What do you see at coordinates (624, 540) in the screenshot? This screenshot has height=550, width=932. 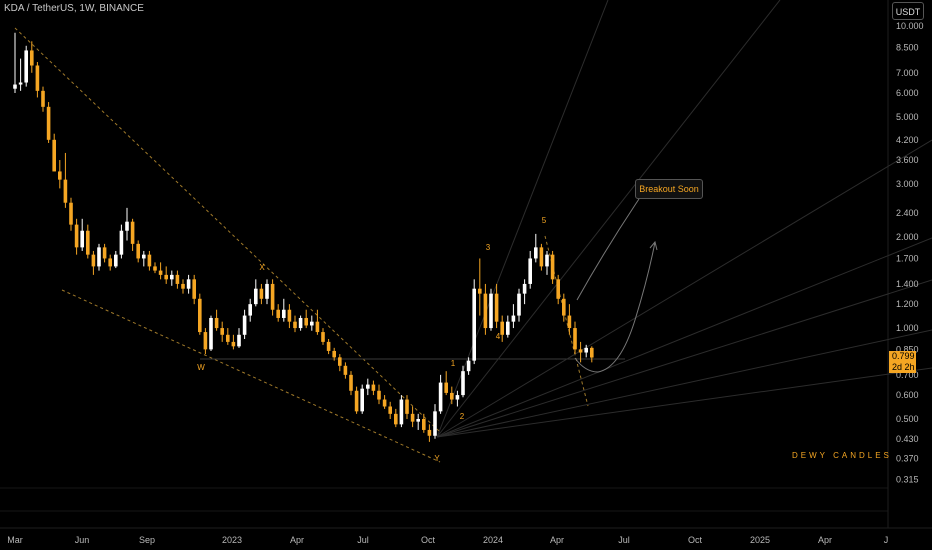 I see `time-tick-label: Jul` at bounding box center [624, 540].